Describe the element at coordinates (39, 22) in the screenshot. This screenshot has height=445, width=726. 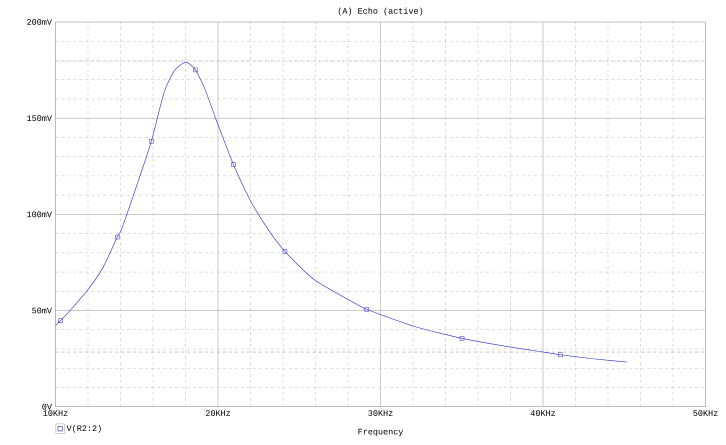
I see `y-tick-label: 200mV` at that location.